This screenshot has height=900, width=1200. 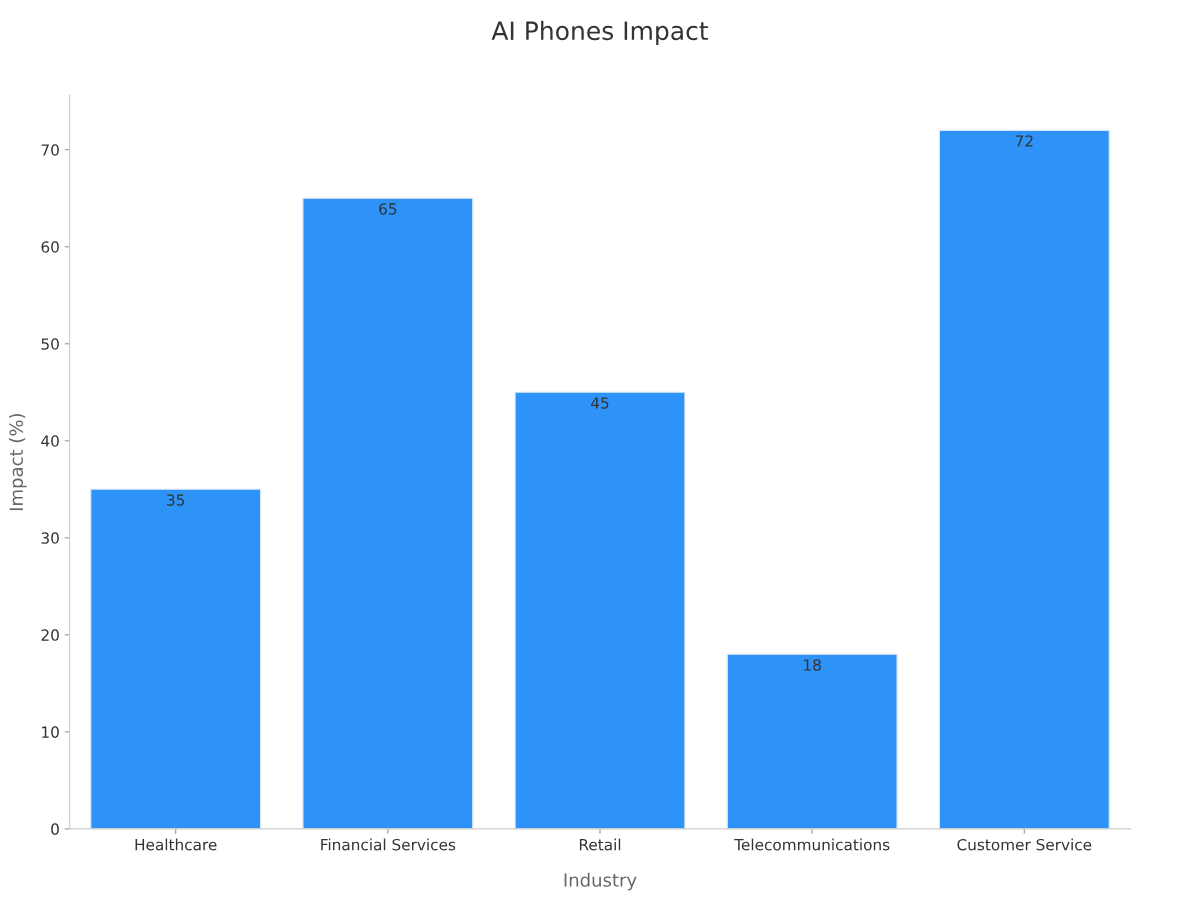 What do you see at coordinates (50, 344) in the screenshot?
I see `y-tick-label: 50` at bounding box center [50, 344].